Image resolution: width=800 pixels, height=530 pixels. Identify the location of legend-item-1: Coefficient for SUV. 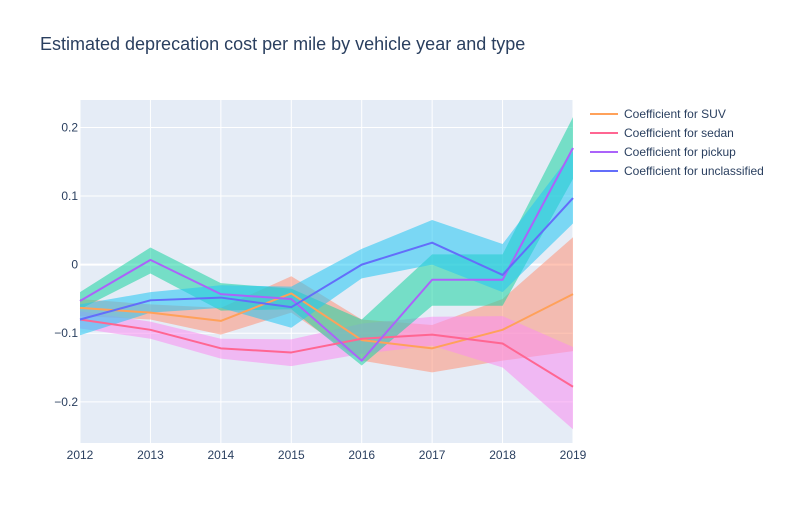
(658, 114).